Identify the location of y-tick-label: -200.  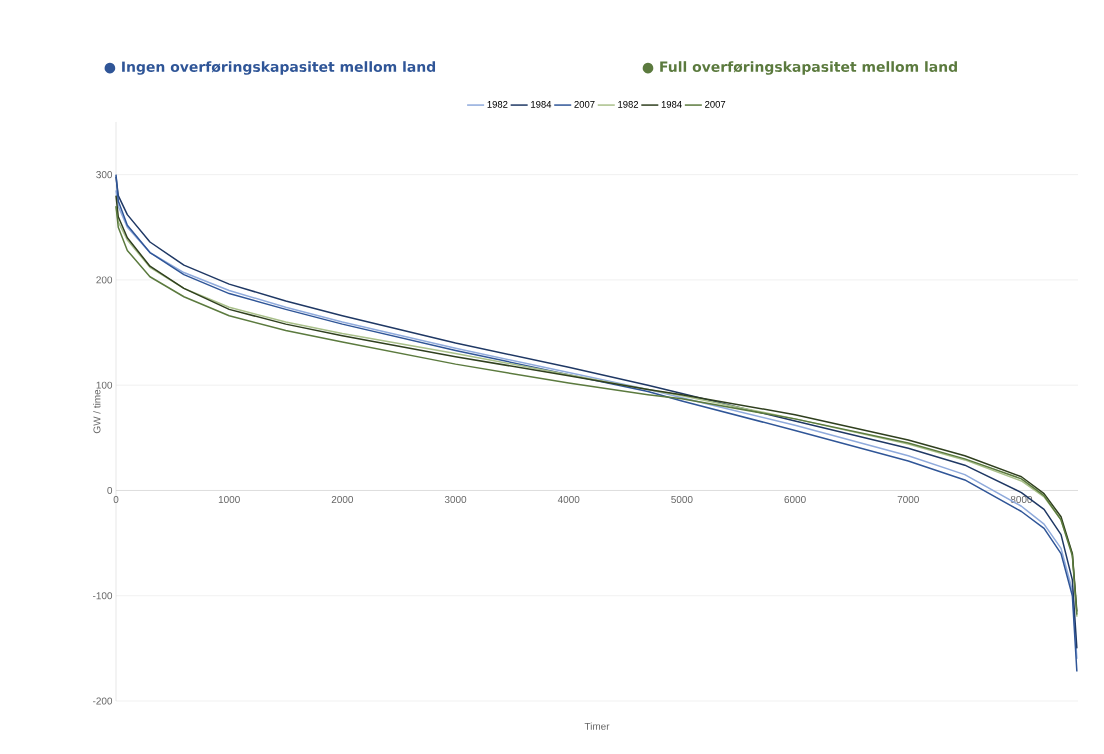
(102, 701).